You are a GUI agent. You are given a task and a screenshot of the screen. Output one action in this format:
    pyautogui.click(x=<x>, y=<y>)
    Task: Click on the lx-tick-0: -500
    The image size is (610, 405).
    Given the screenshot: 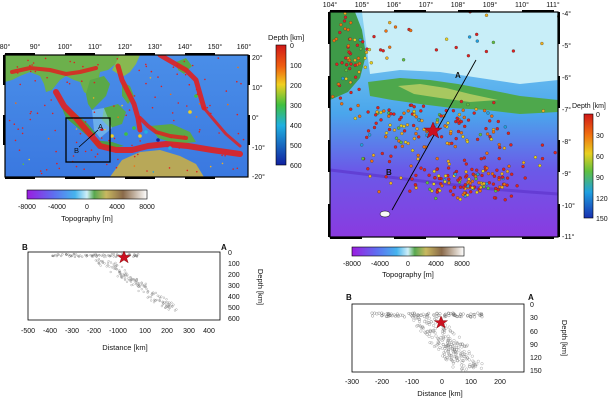 What is the action you would take?
    pyautogui.click(x=28, y=331)
    